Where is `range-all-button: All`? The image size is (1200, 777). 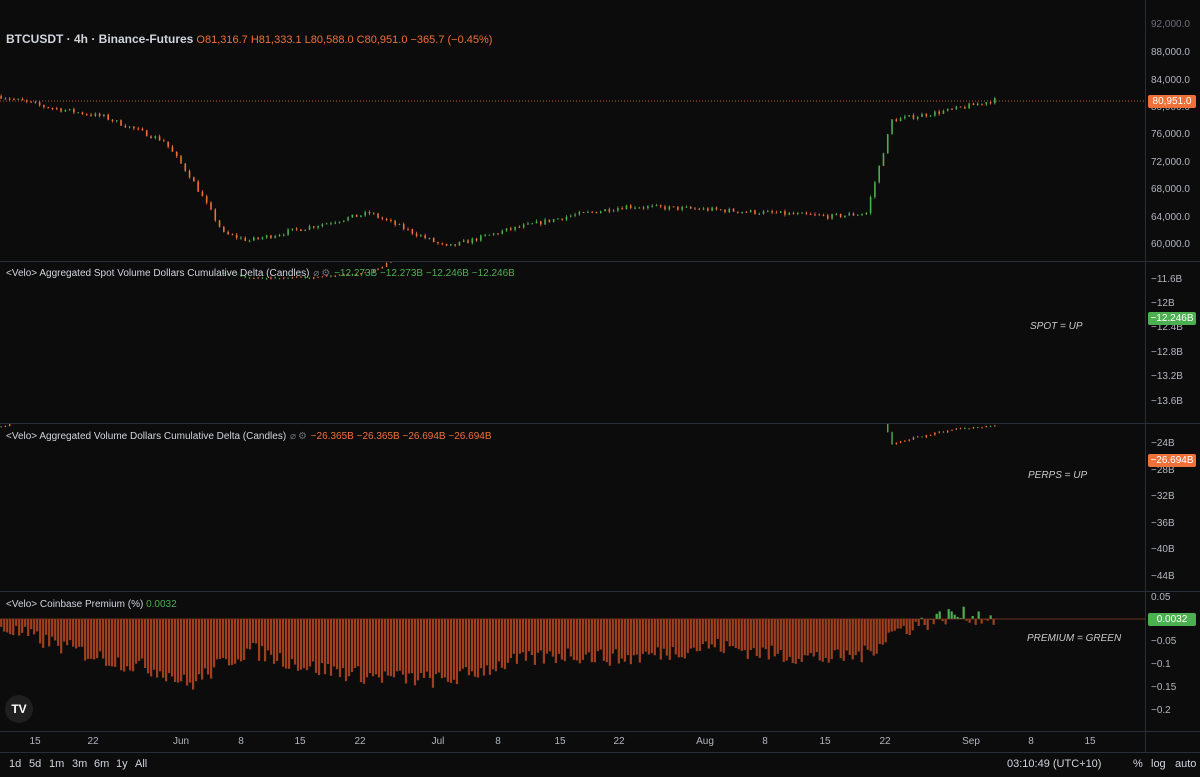 range-all-button: All is located at coordinates (141, 764).